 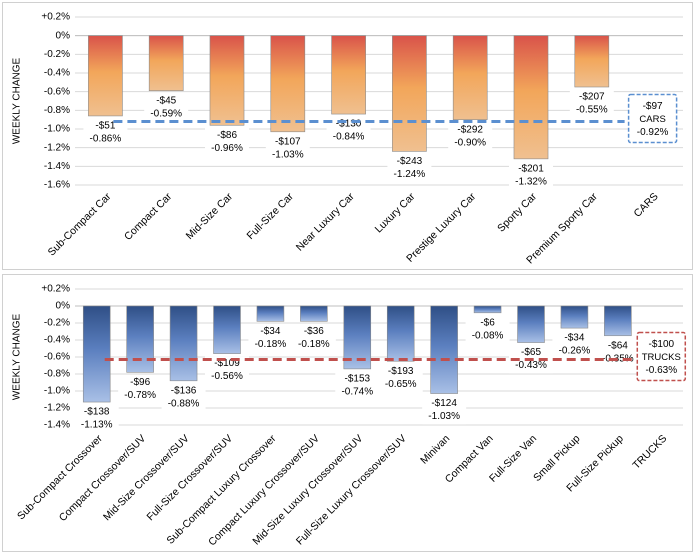 I want to click on bar-minivan, so click(x=444, y=349).